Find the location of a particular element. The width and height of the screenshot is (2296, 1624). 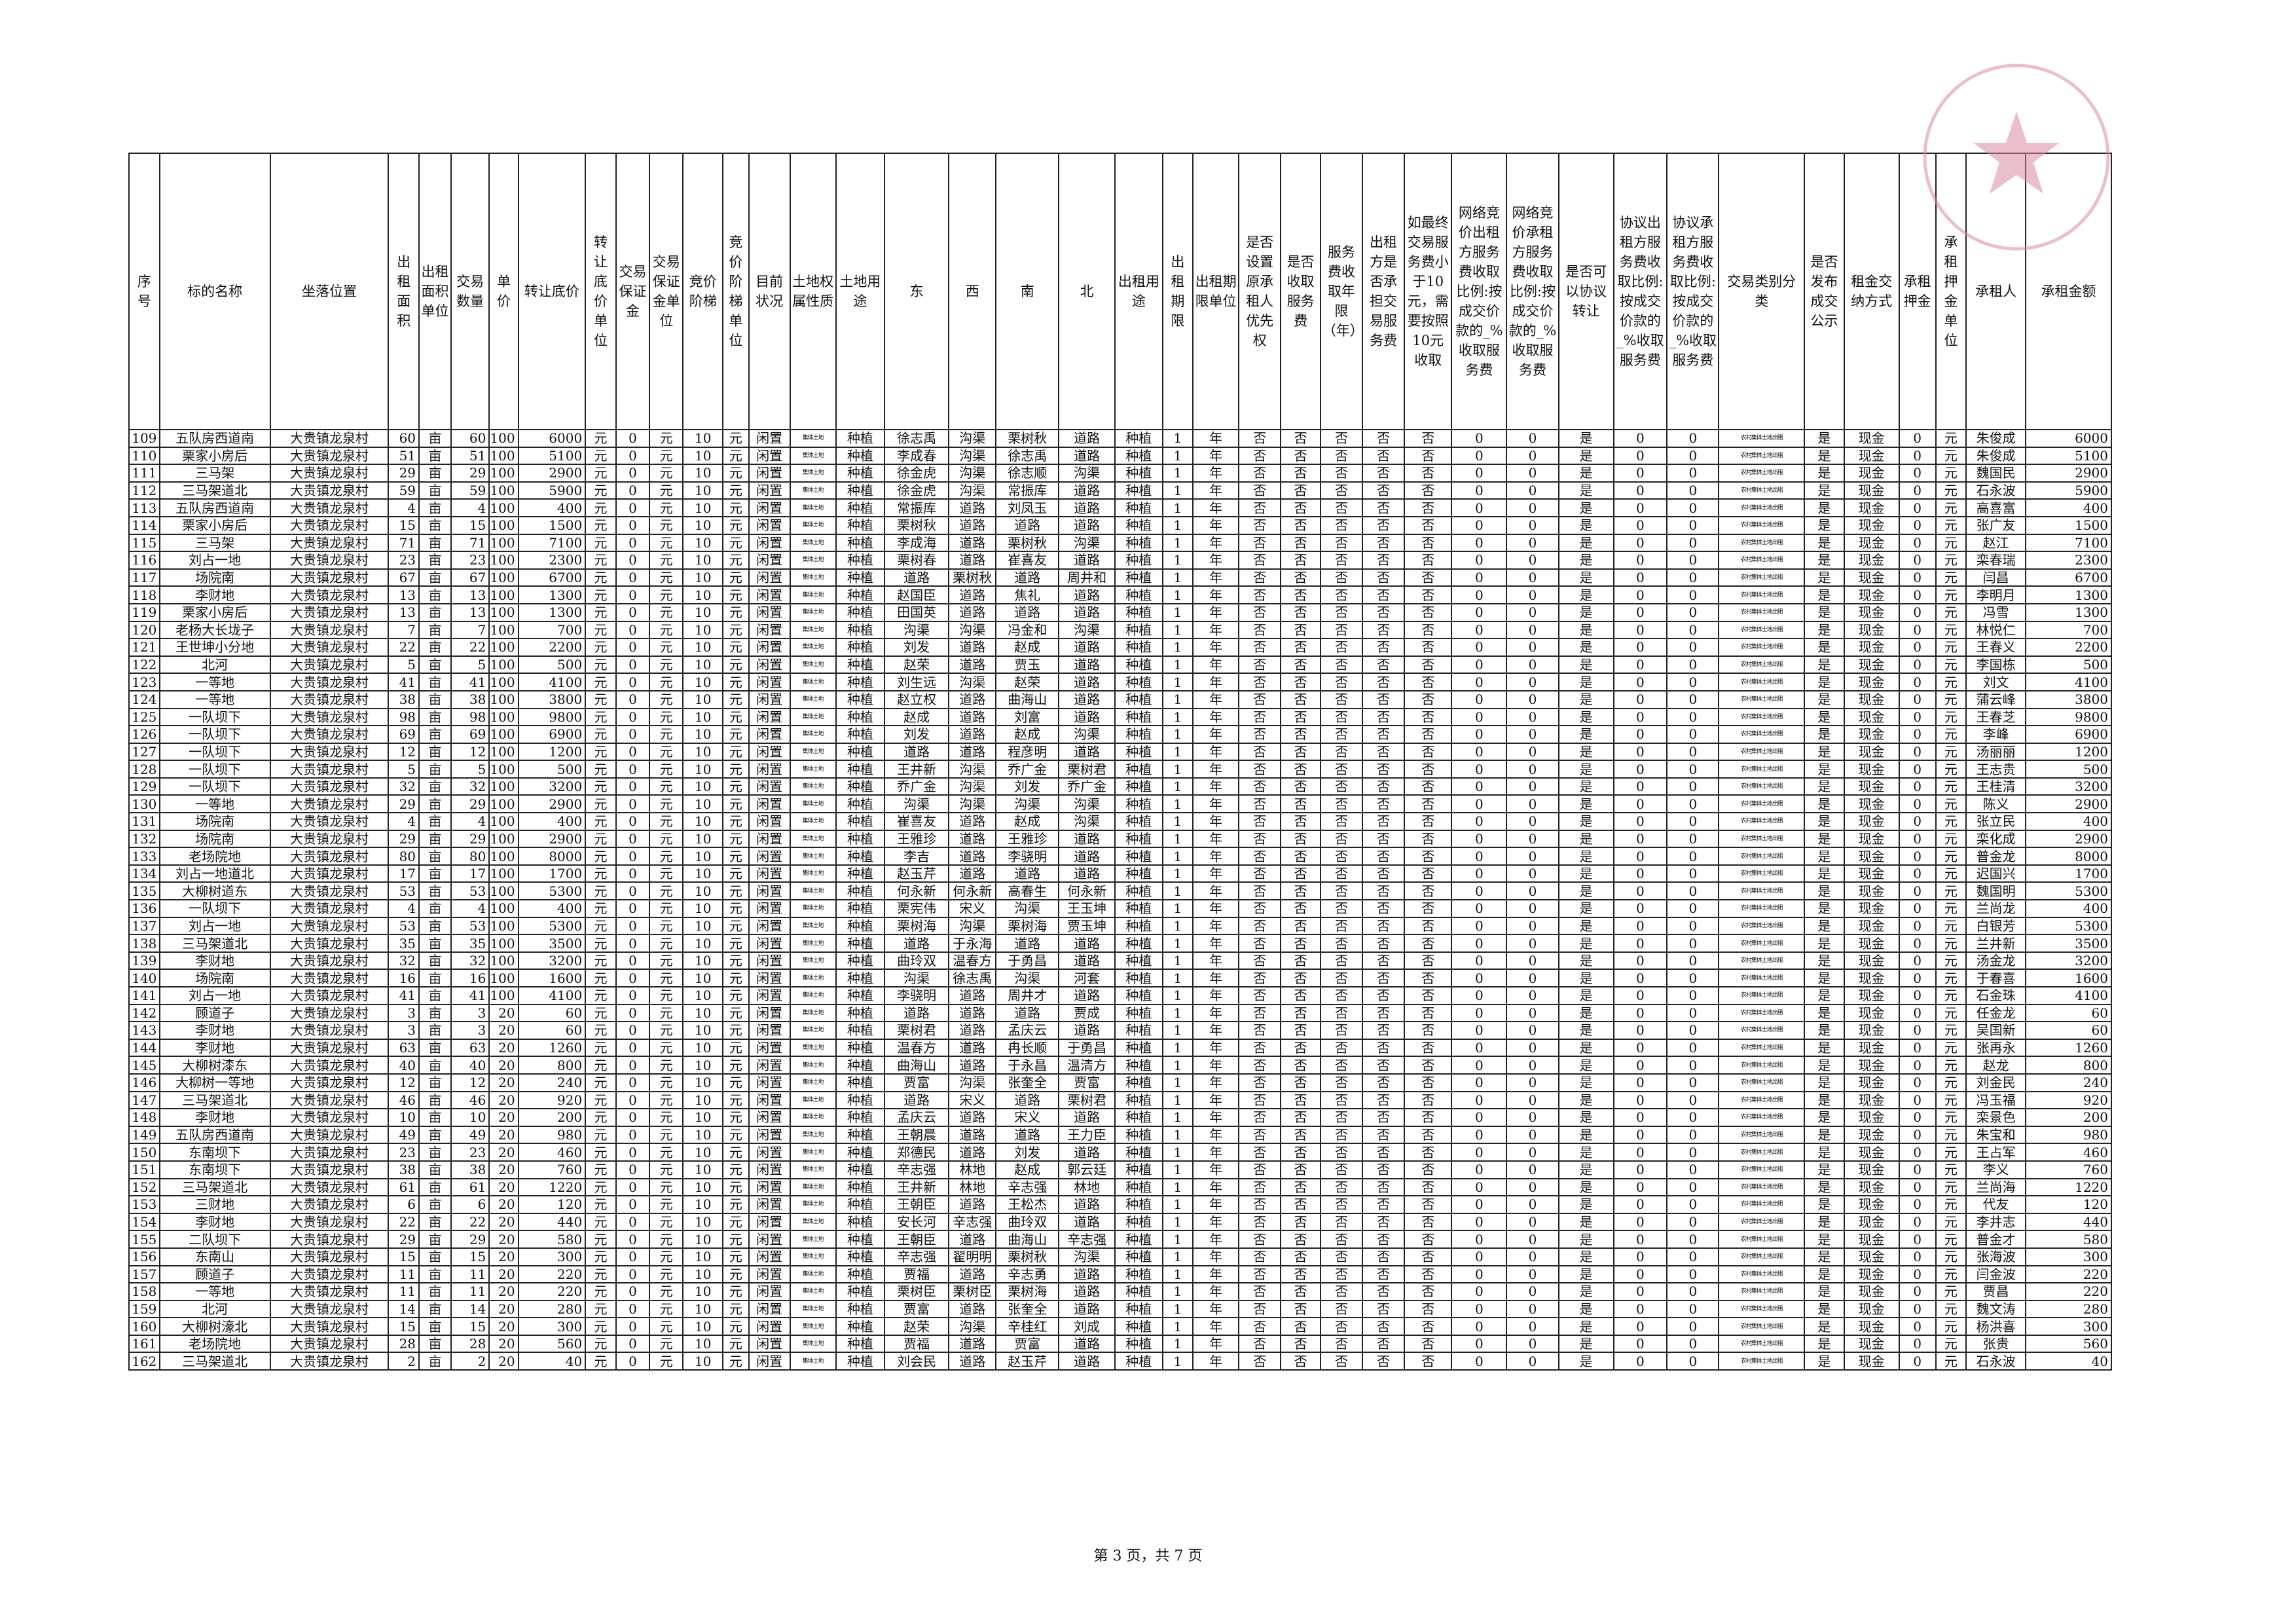

table-cell: 沟渠 is located at coordinates (972, 769).